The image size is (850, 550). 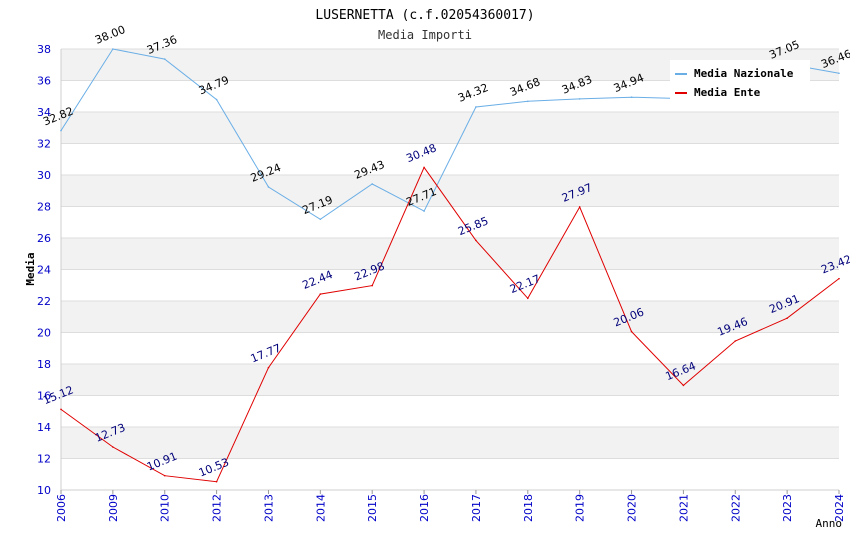 I want to click on x-tick-label: 2015, so click(x=372, y=508).